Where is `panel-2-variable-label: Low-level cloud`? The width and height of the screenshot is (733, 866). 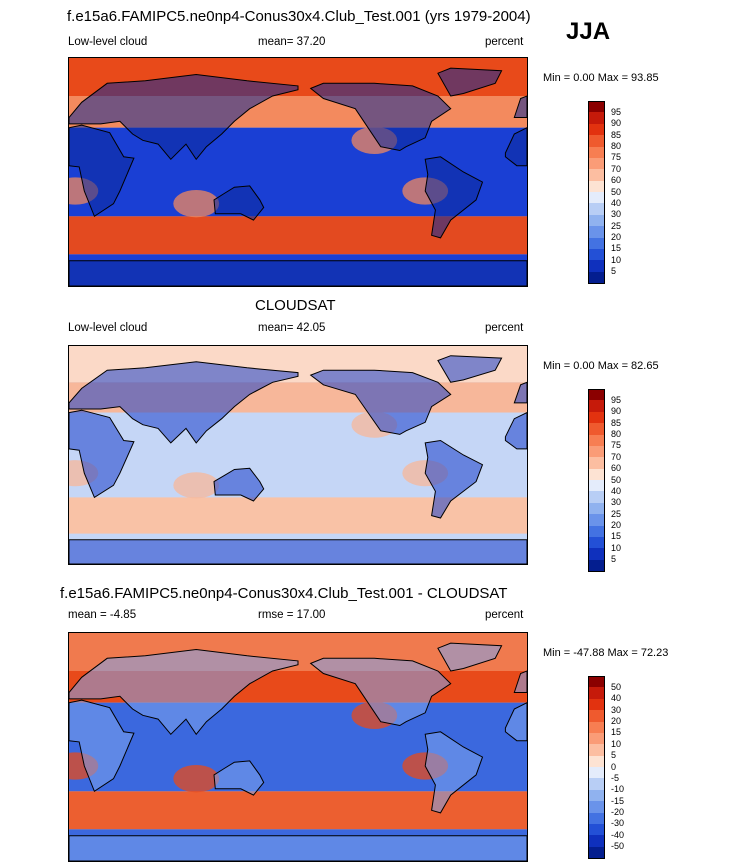
panel-2-variable-label: Low-level cloud is located at coordinates (108, 328).